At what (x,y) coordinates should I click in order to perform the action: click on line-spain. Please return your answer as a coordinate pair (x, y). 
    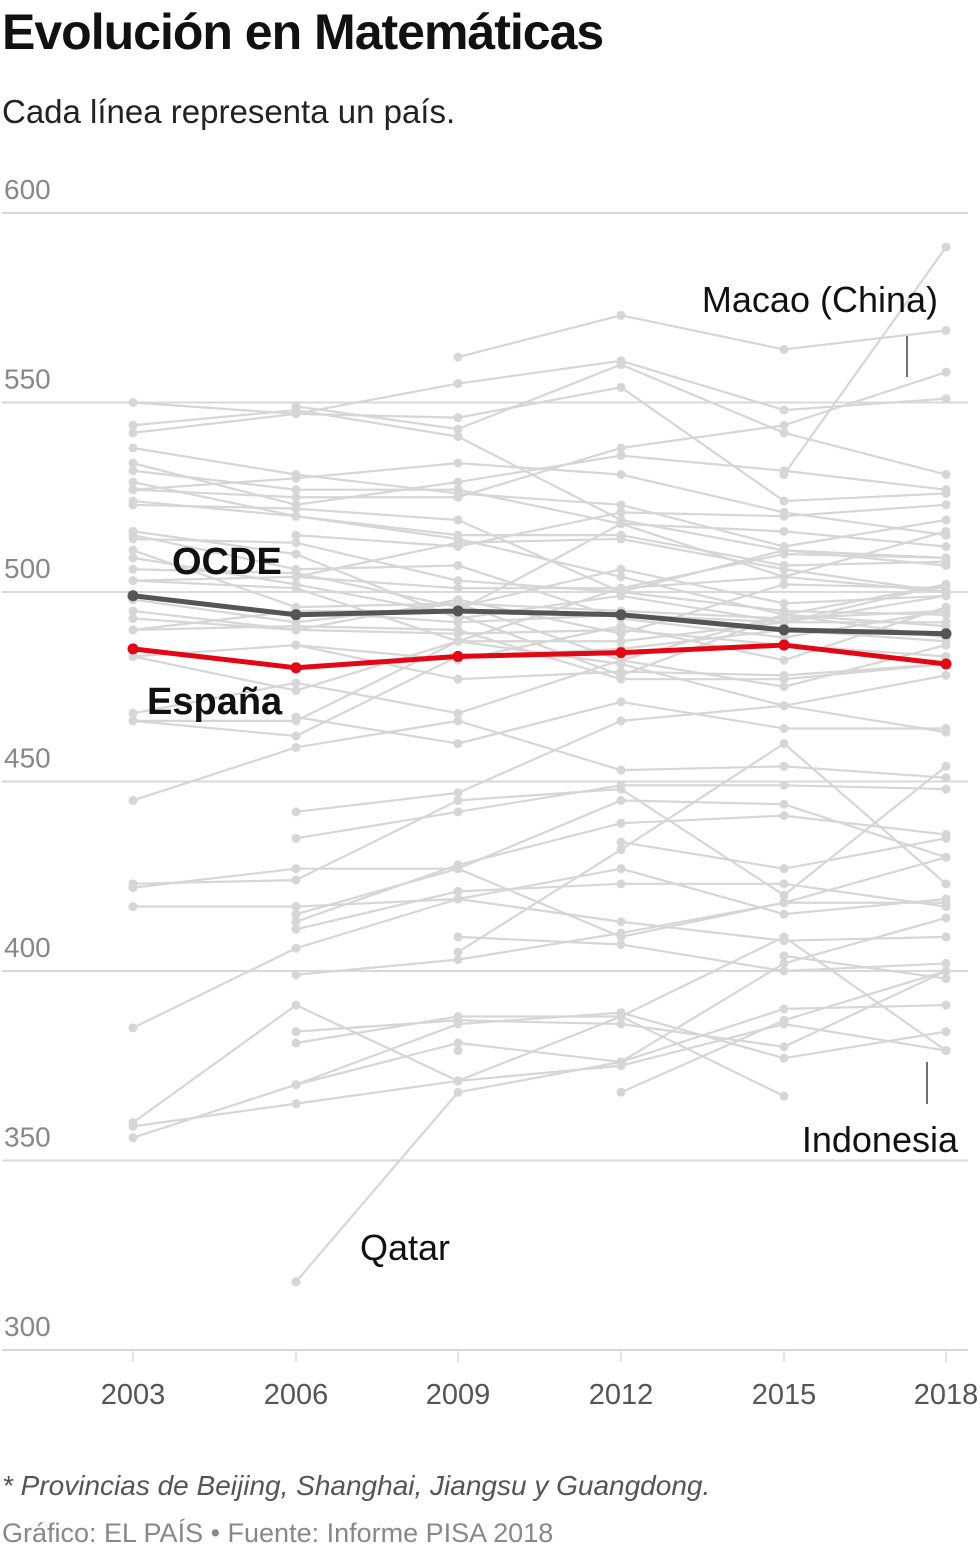
    Looking at the image, I should click on (539, 656).